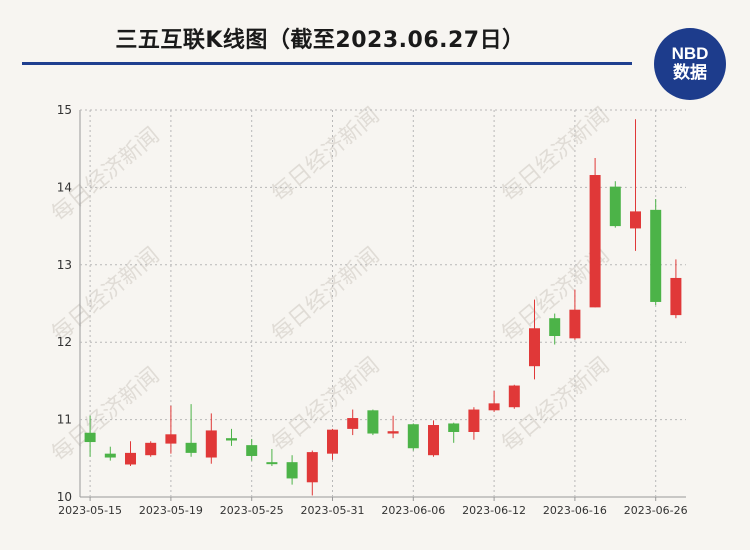  What do you see at coordinates (64, 497) in the screenshot?
I see `y-tick-label: 10` at bounding box center [64, 497].